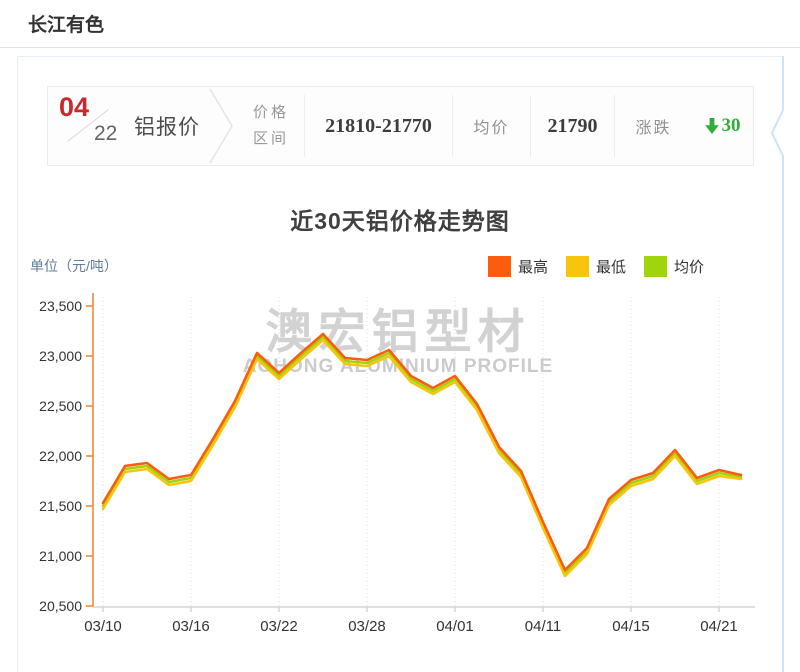 Image resolution: width=800 pixels, height=672 pixels. I want to click on y-tick-label: 22,500, so click(60, 406).